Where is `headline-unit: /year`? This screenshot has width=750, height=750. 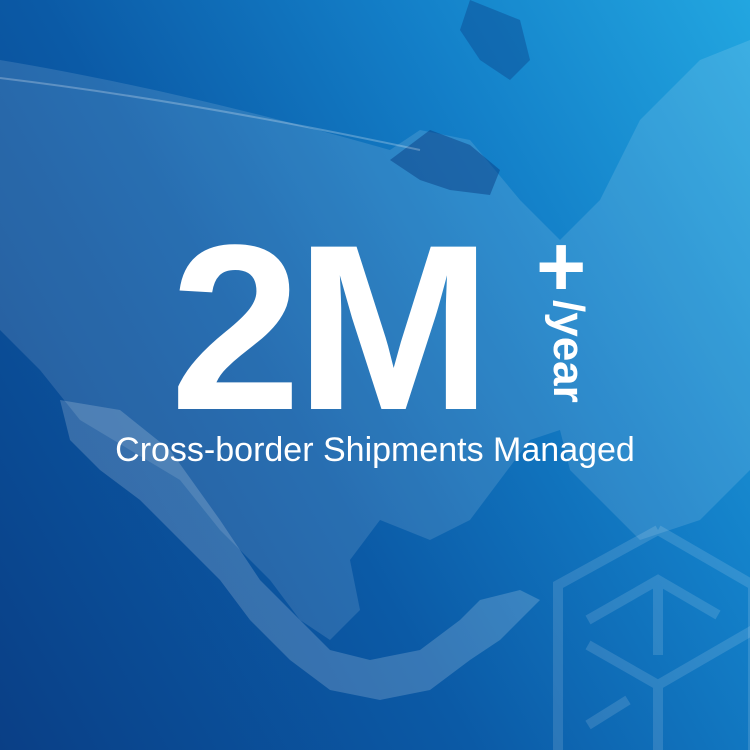
headline-unit: /year is located at coordinates (568, 351).